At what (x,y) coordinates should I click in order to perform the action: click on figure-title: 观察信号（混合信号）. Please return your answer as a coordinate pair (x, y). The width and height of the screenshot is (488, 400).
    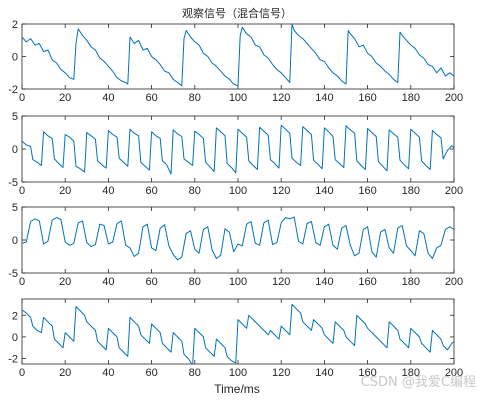
    Looking at the image, I should click on (237, 13).